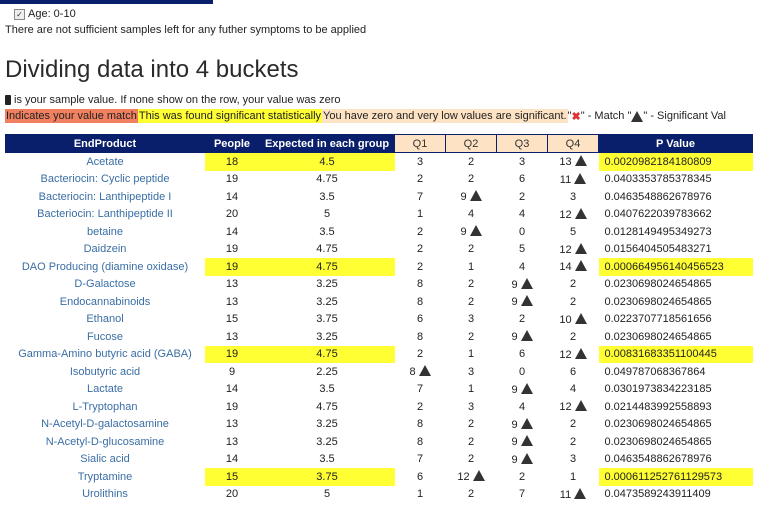  What do you see at coordinates (573, 162) in the screenshot?
I see `q4-cell: 13` at bounding box center [573, 162].